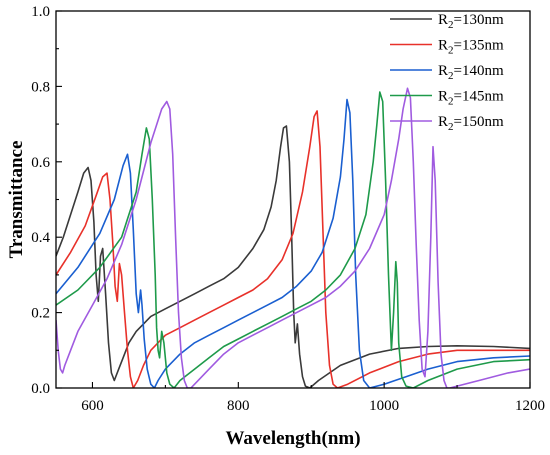 This screenshot has width=550, height=455. Describe the element at coordinates (471, 98) in the screenshot. I see `legend-entry: R2=145nm` at that location.